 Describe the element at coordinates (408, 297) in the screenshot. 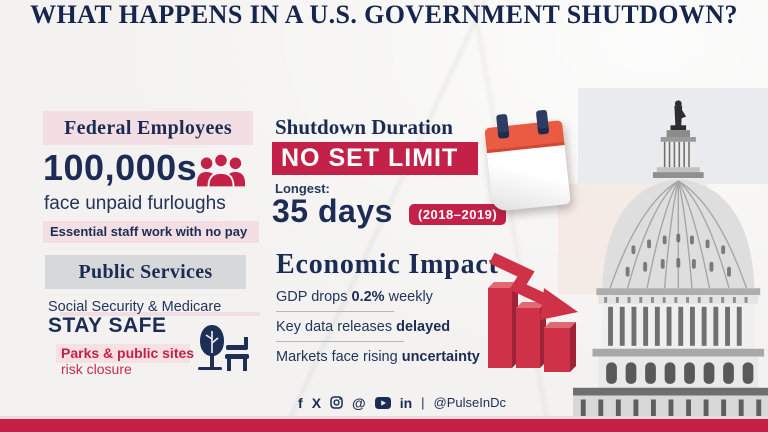

I see `item-text: weekly` at that location.